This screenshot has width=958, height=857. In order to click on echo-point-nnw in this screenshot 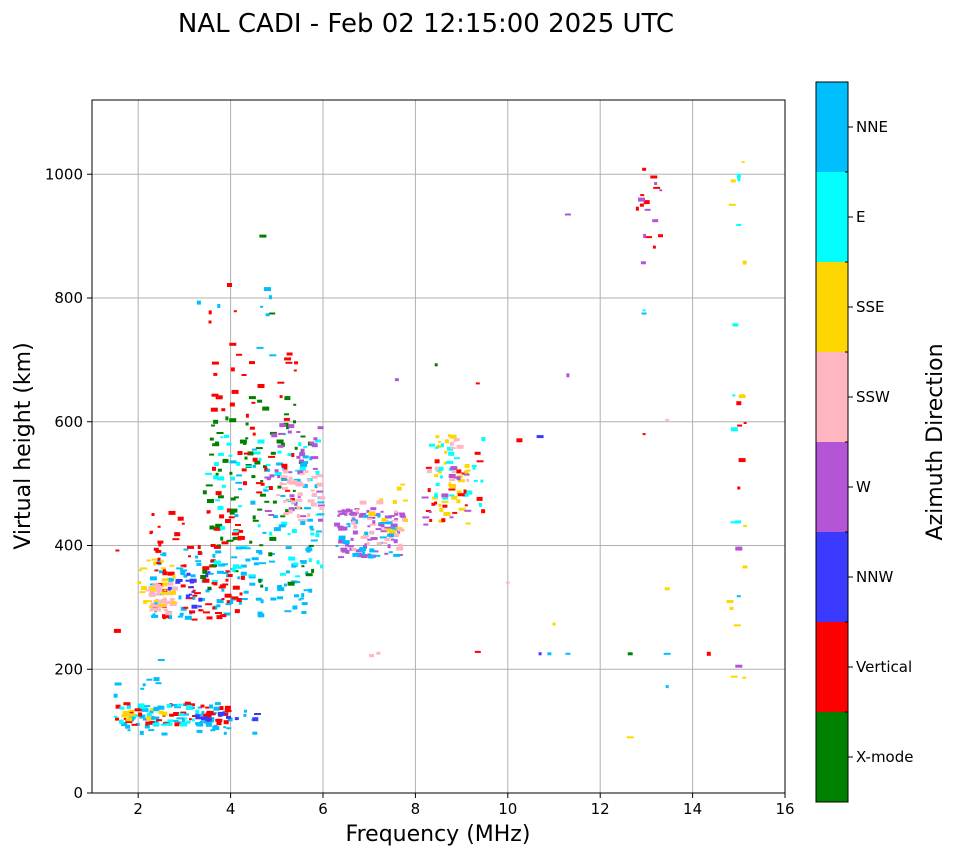, I will do `click(540, 654)`.